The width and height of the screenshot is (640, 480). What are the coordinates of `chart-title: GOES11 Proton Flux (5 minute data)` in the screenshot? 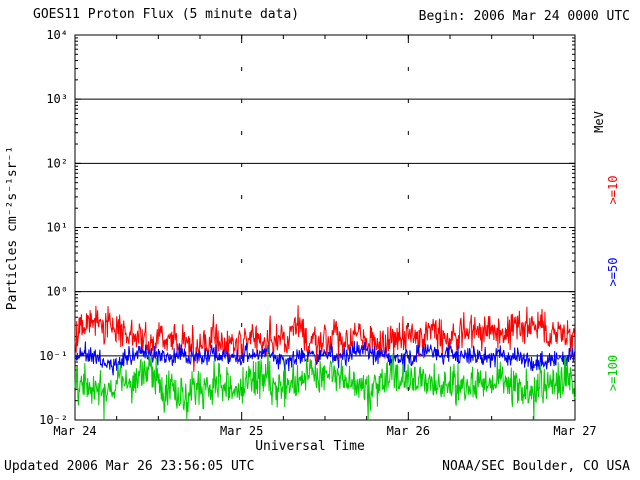 It's located at (166, 14).